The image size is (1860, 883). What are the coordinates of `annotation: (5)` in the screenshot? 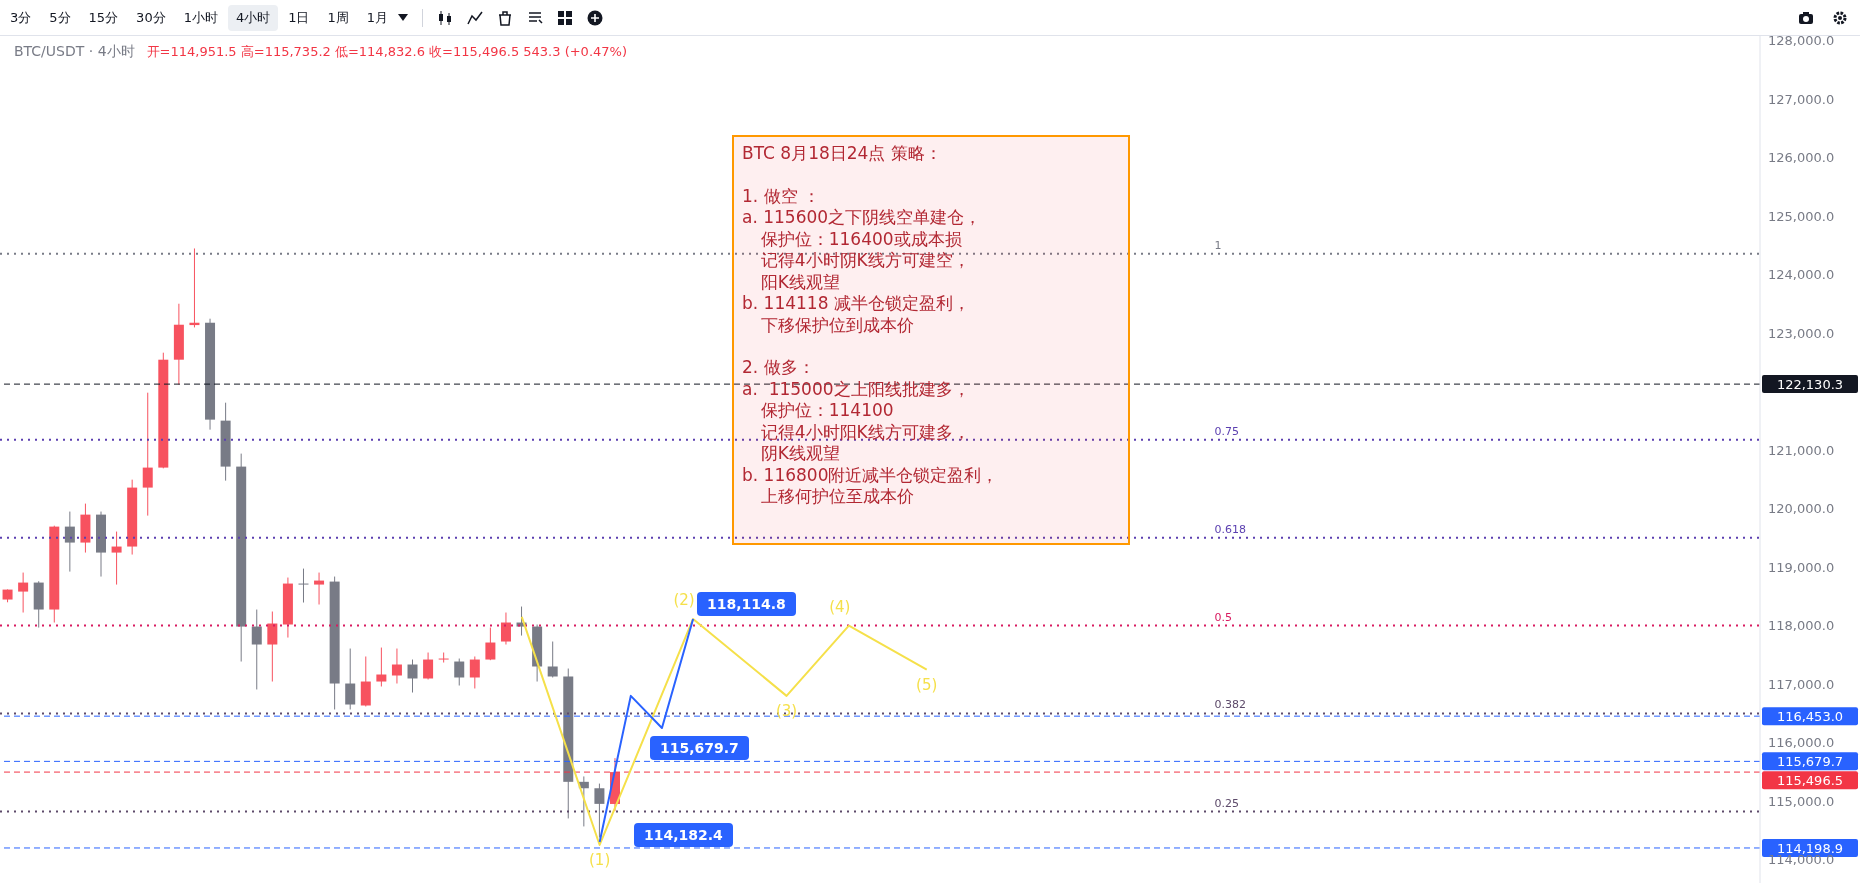 It's located at (927, 684).